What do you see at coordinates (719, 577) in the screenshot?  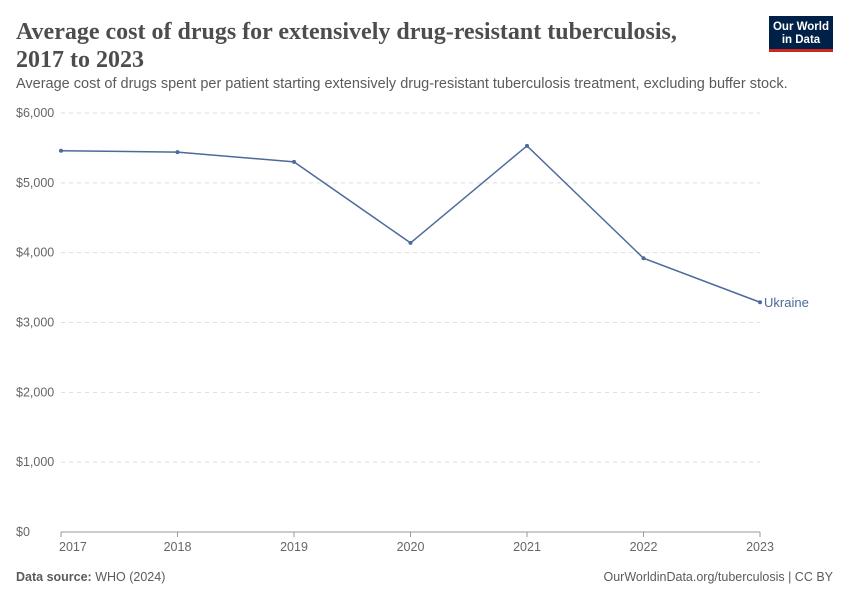 I see `credit: OurWorldinData.org/tuberculosis | CC BY` at bounding box center [719, 577].